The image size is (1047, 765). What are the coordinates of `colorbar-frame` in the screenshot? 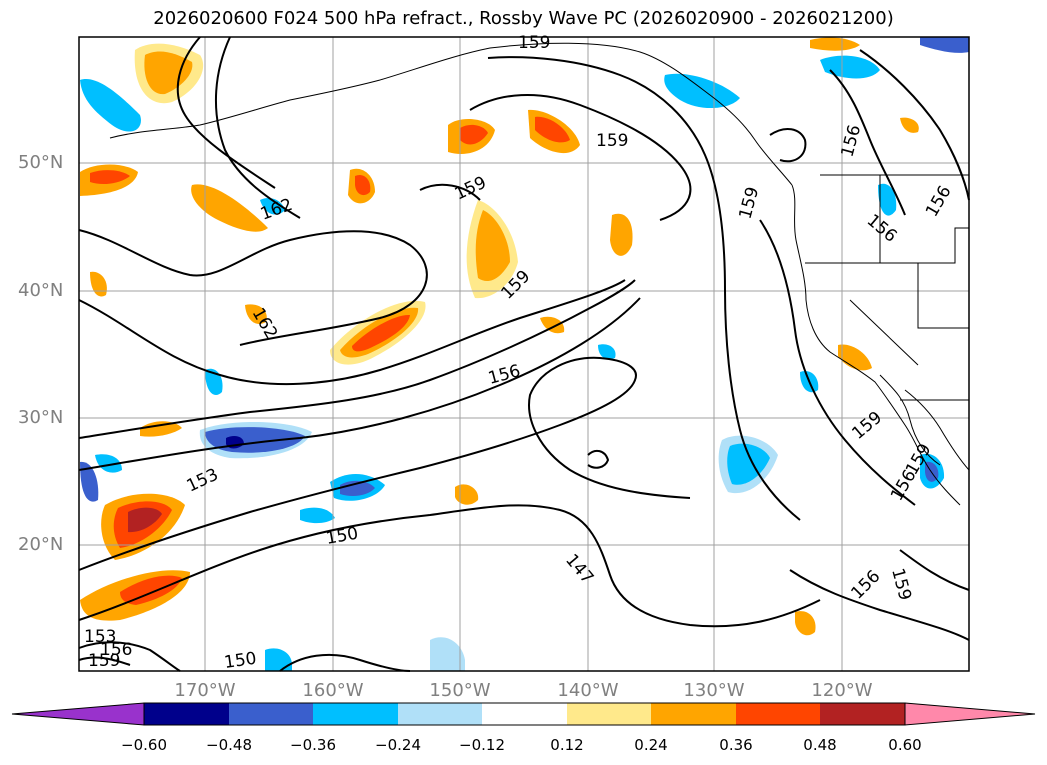 It's located at (524, 714).